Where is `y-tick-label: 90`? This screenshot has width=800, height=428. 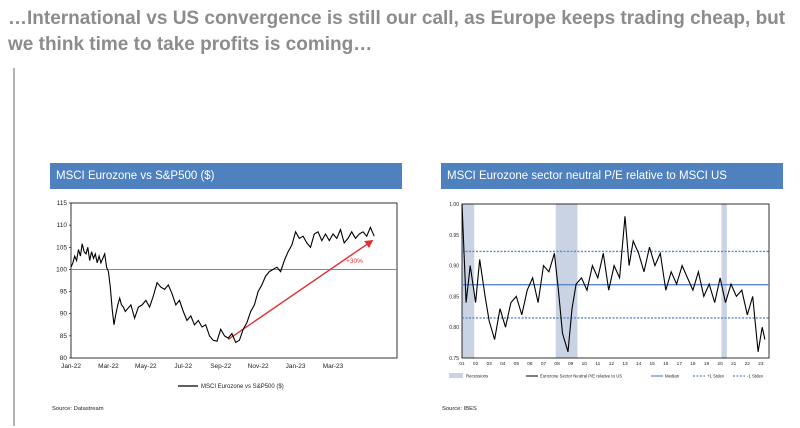
y-tick-label: 90 is located at coordinates (64, 314).